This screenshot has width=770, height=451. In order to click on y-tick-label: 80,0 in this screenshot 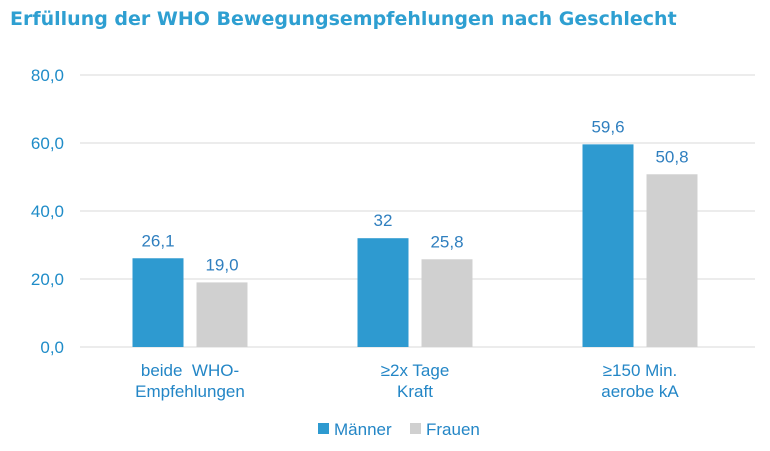, I will do `click(47, 75)`.